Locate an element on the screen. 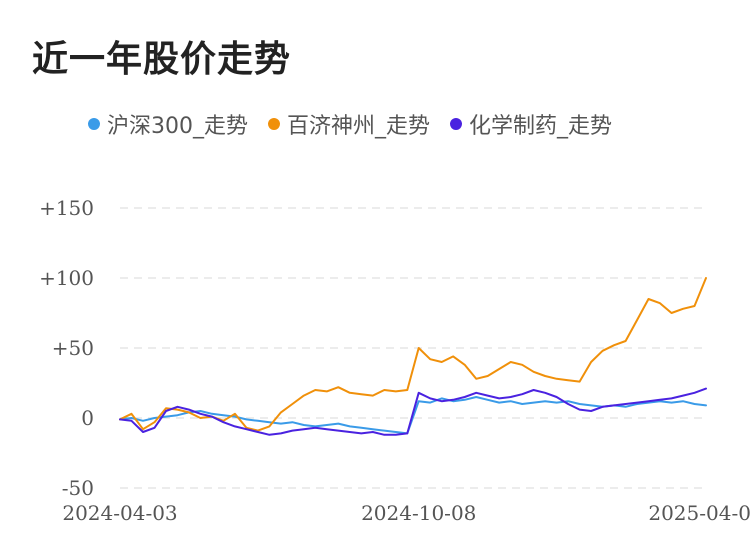  chart-legend: 沪深300_走势 百济神州_走势 化学制药_走势 is located at coordinates (360, 124).